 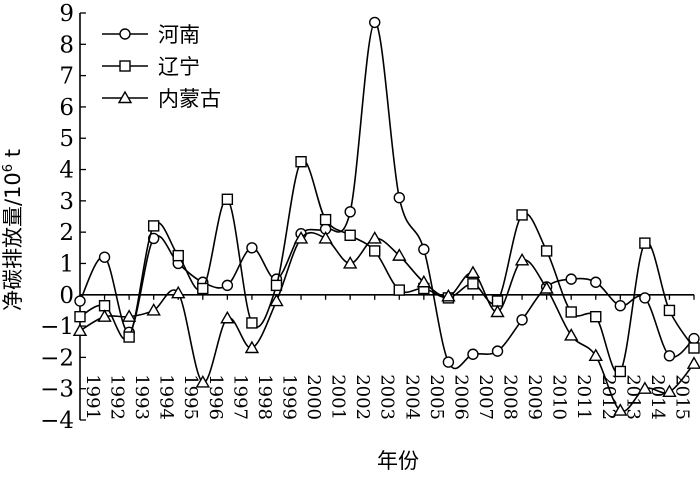 What do you see at coordinates (117, 397) in the screenshot?
I see `x-tick-label: 1992` at bounding box center [117, 397].